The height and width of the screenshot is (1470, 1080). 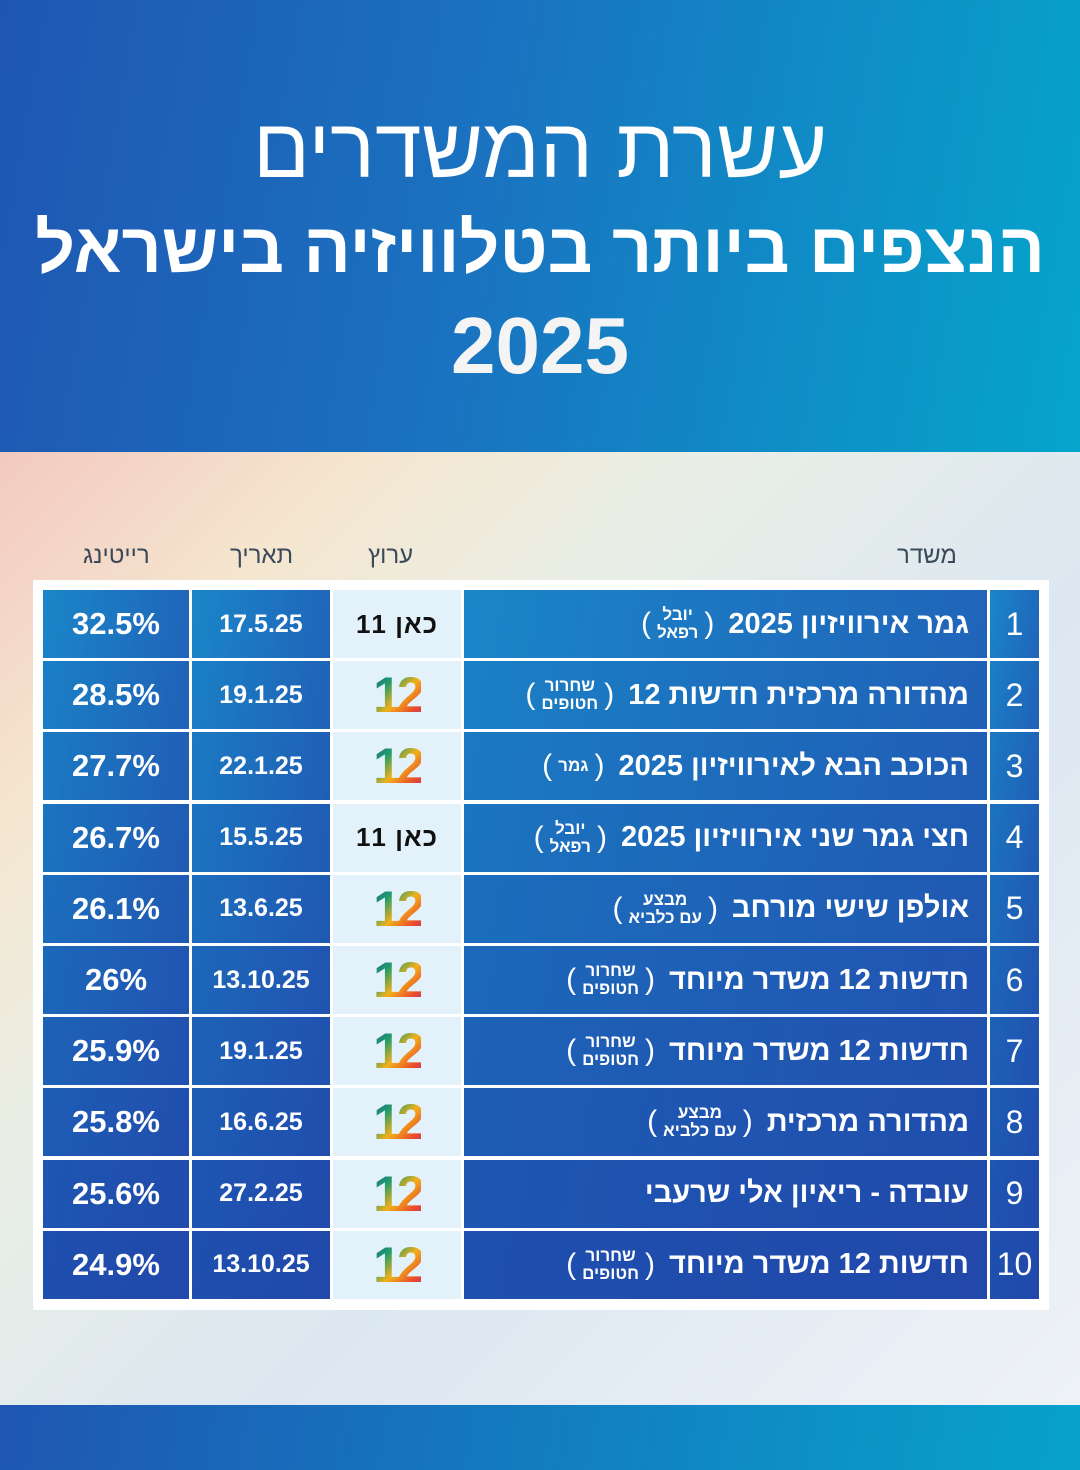 What do you see at coordinates (1014, 1264) in the screenshot?
I see `rank-cell: 10` at bounding box center [1014, 1264].